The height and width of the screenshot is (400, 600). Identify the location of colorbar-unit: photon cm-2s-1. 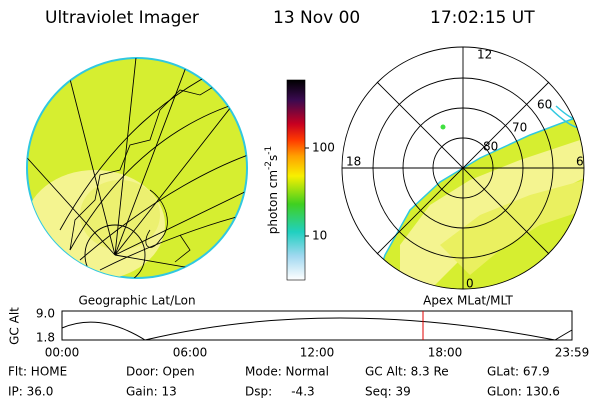
(272, 190).